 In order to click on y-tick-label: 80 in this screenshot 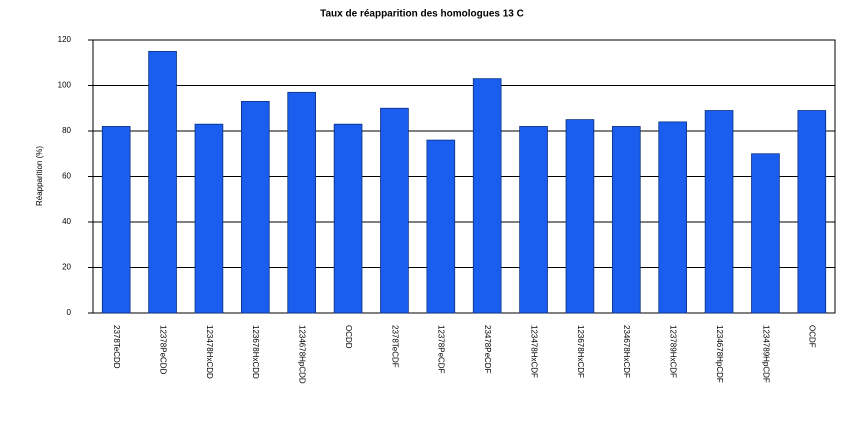, I will do `click(66, 130)`.